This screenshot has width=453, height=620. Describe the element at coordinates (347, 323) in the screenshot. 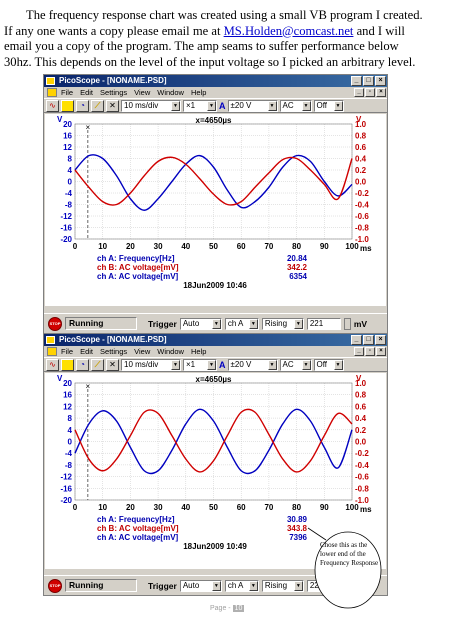

I see `trigger-level-spinner` at that location.